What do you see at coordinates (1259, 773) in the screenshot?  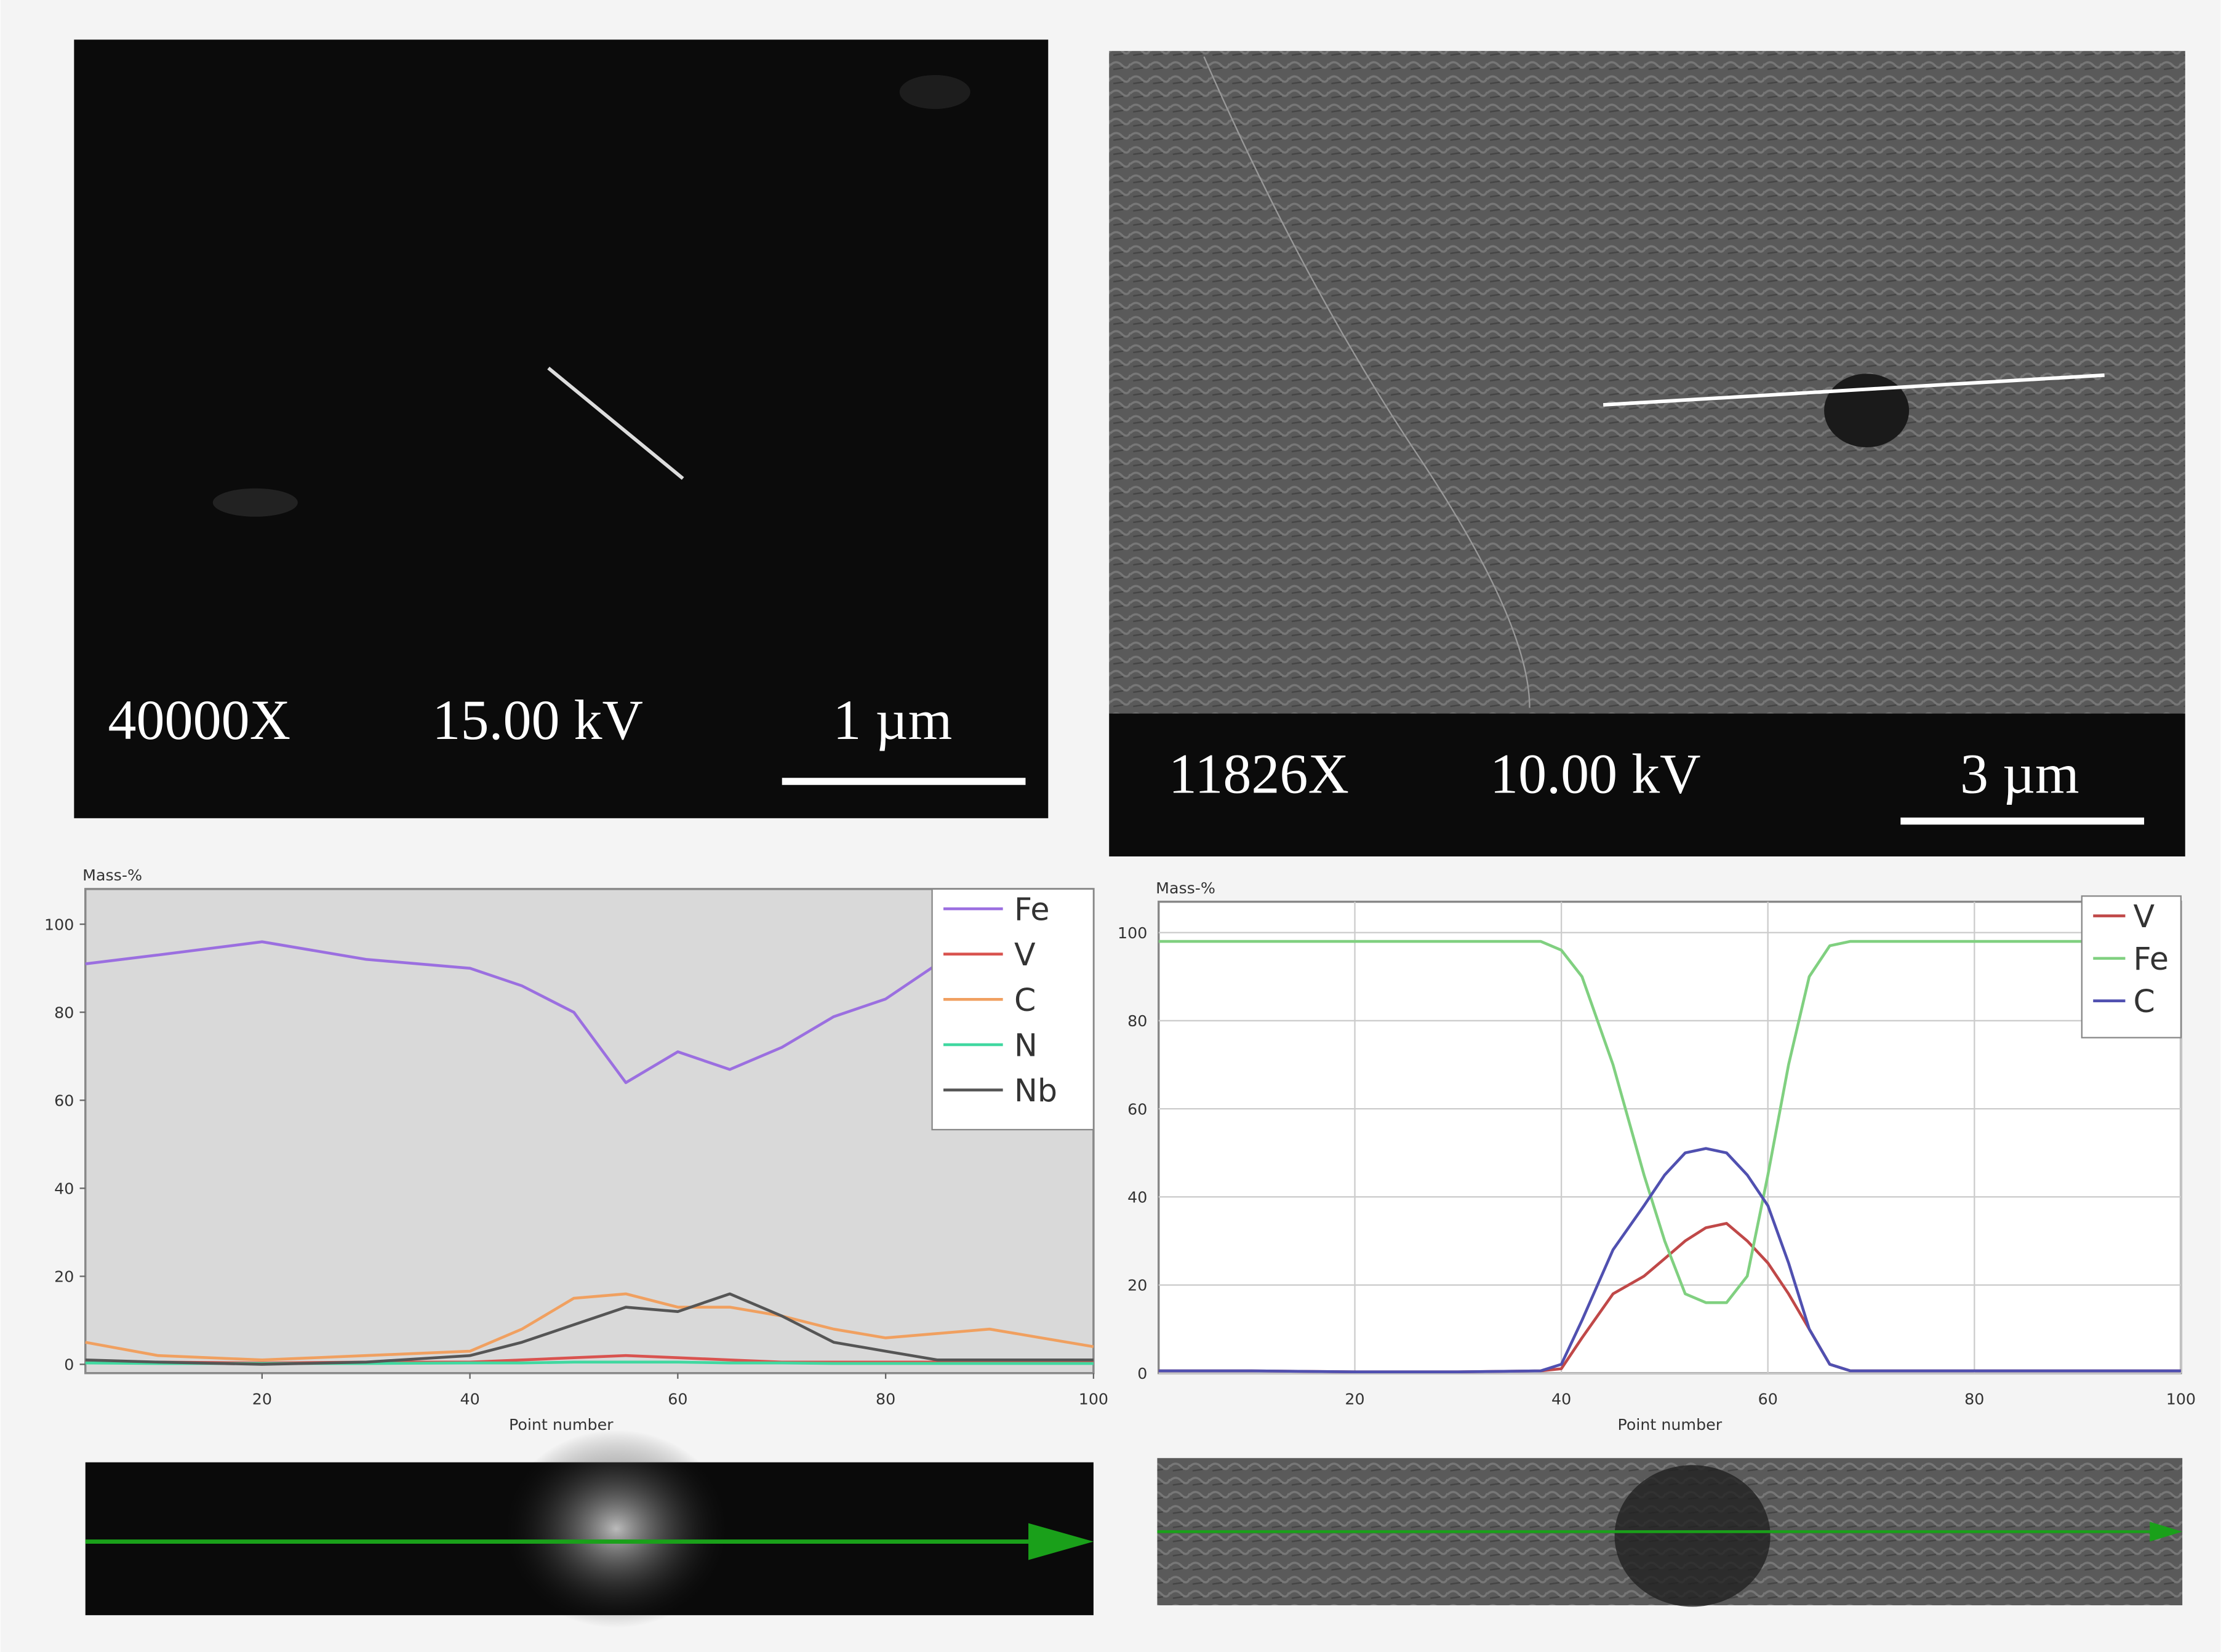 I see `magnification: 11826X` at bounding box center [1259, 773].